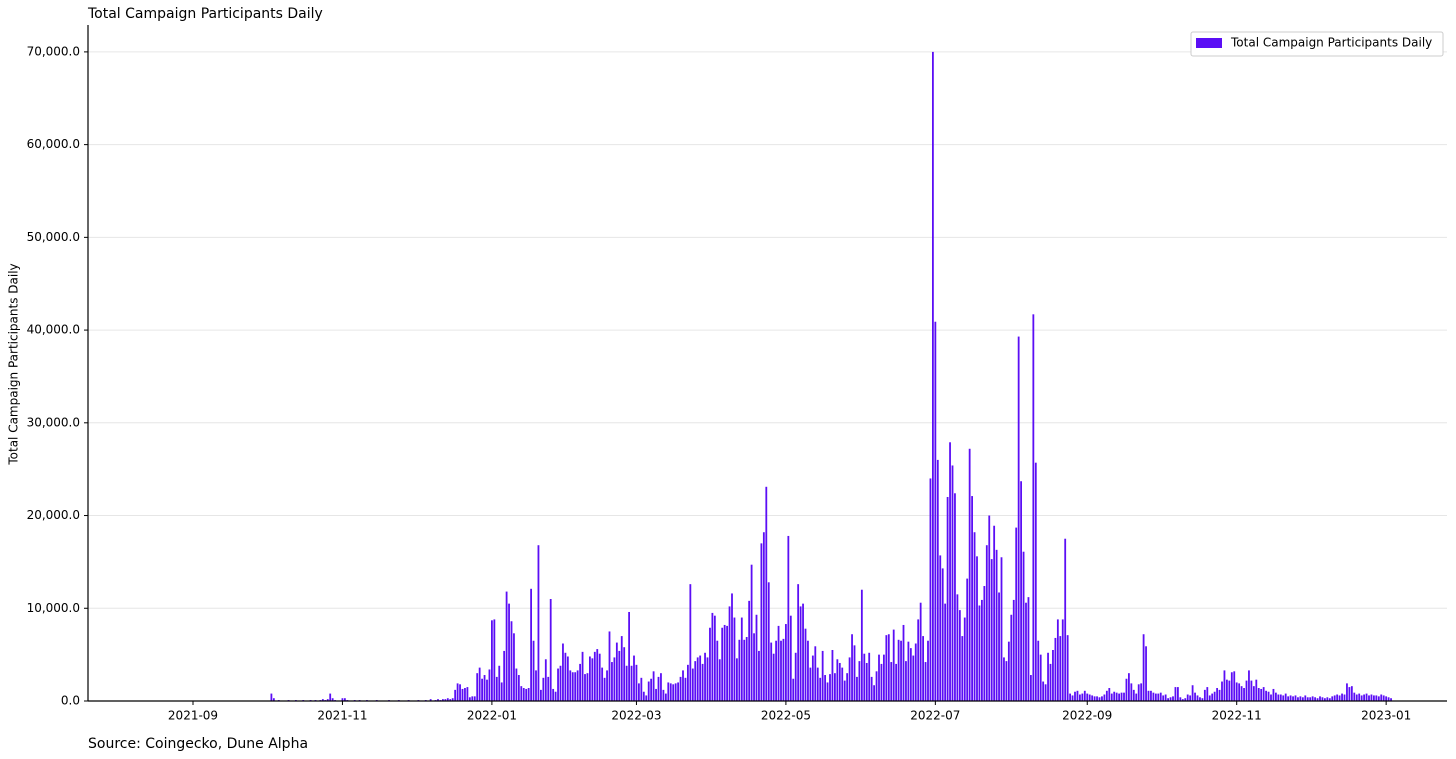  What do you see at coordinates (14, 364) in the screenshot?
I see `y-axis-label: Total Campaign Participants Daily` at bounding box center [14, 364].